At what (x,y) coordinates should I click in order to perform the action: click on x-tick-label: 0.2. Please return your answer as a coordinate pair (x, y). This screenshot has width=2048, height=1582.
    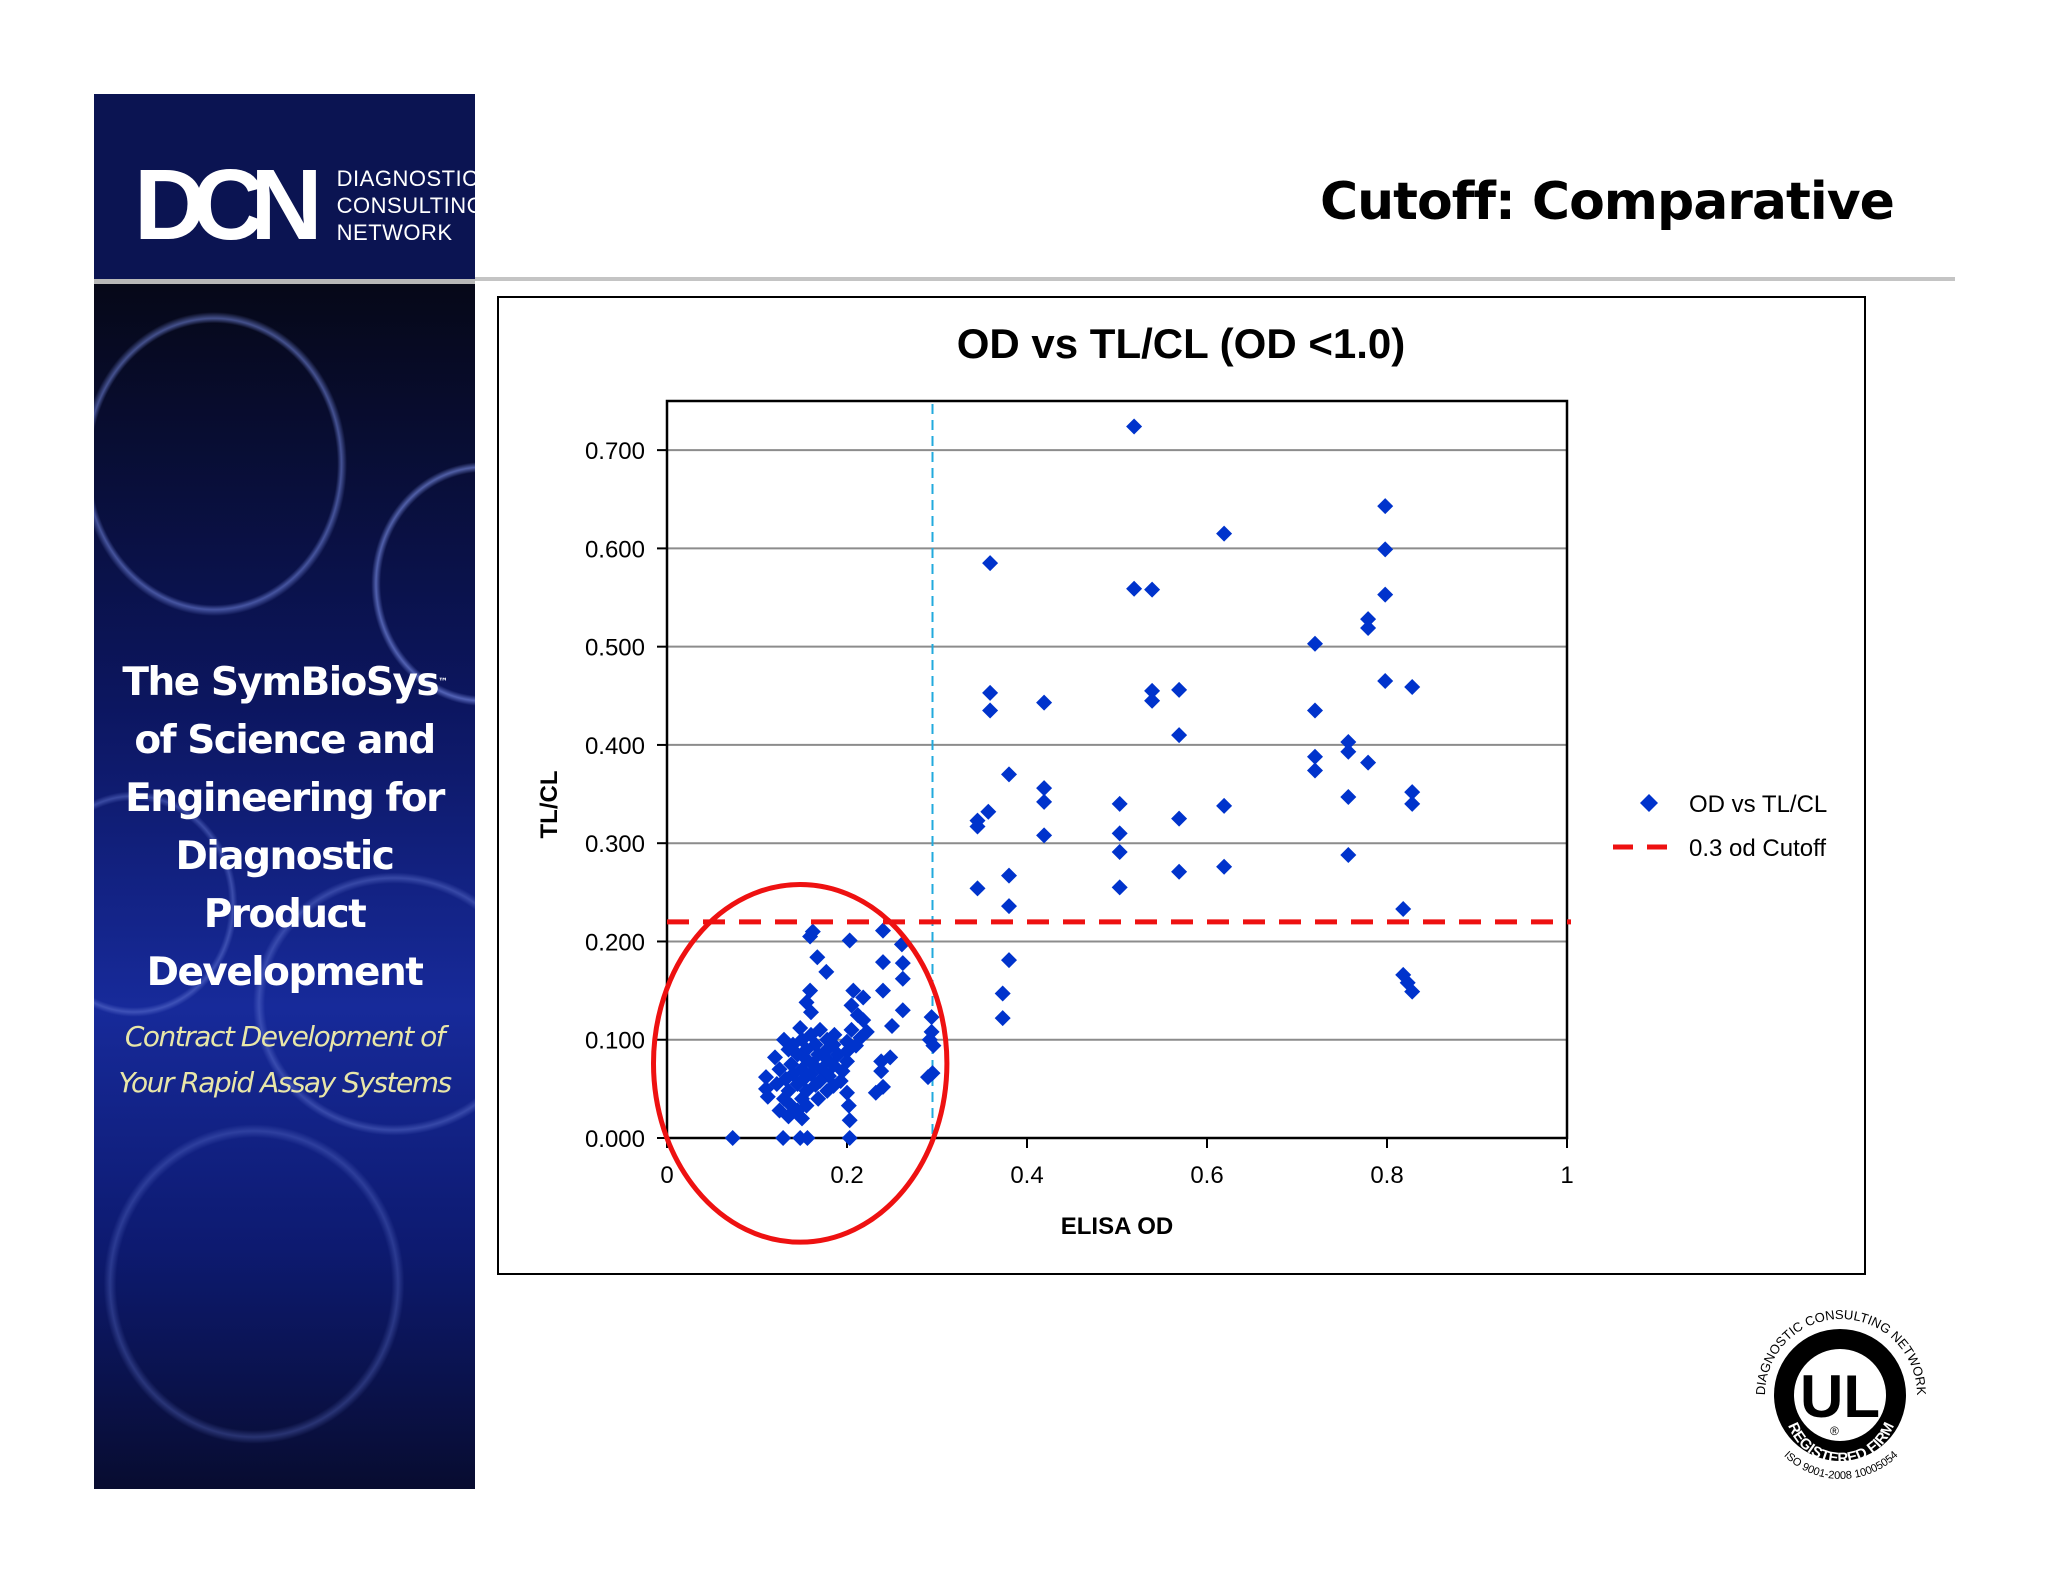
    Looking at the image, I should click on (846, 1175).